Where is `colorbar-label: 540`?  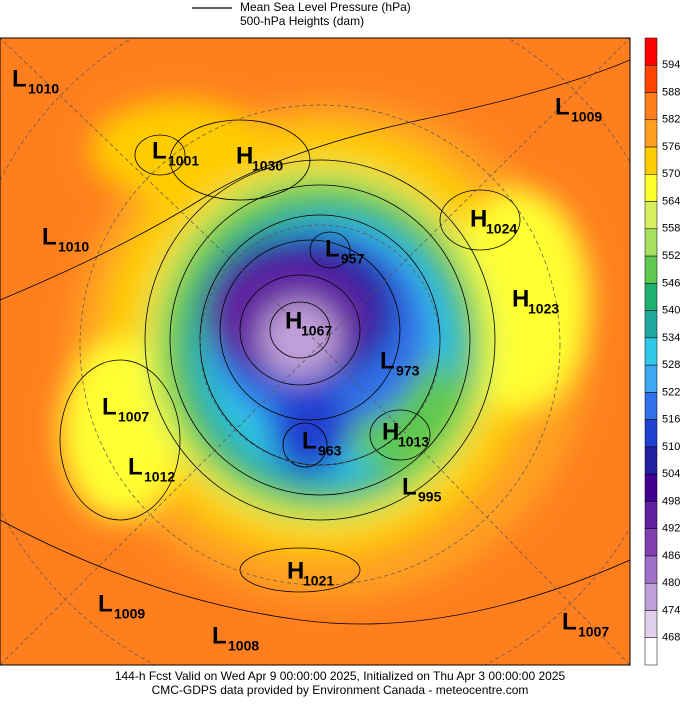
colorbar-label: 540 is located at coordinates (671, 311).